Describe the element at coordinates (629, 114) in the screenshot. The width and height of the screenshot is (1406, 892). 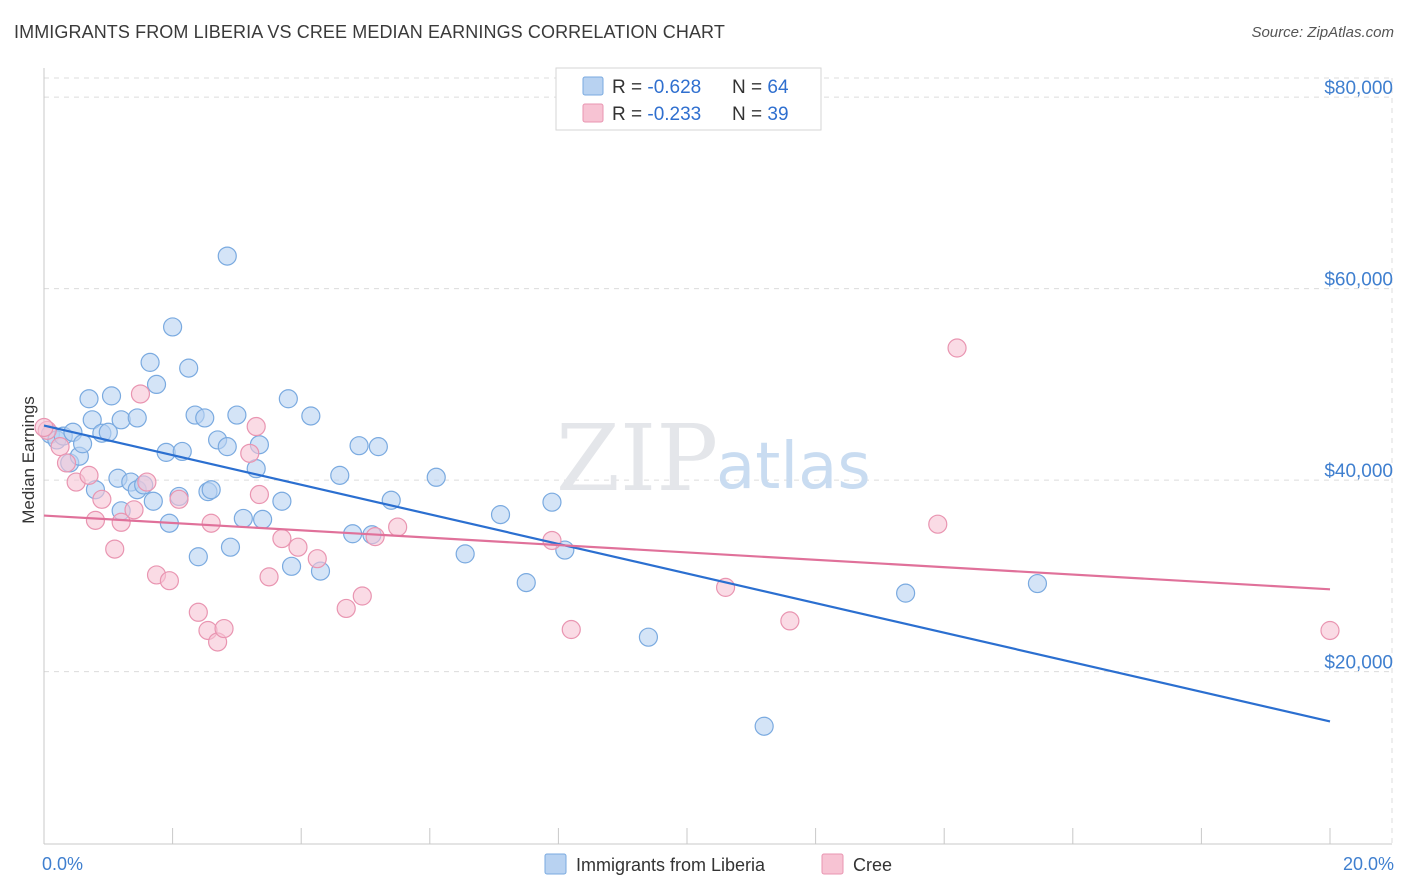
I see `legend-row2-r-label: R =` at that location.